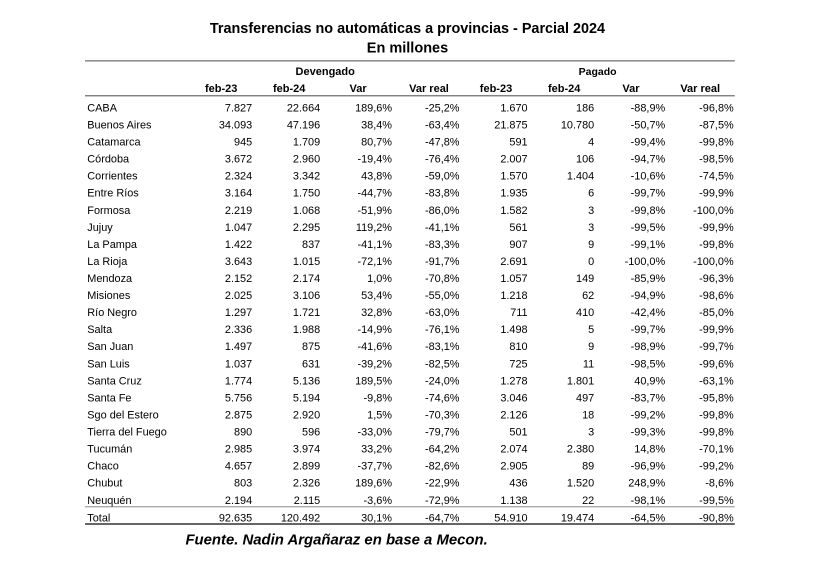 Image resolution: width=821 pixels, height=586 pixels. Describe the element at coordinates (577, 519) in the screenshot. I see `svg-text: 19.474` at that location.